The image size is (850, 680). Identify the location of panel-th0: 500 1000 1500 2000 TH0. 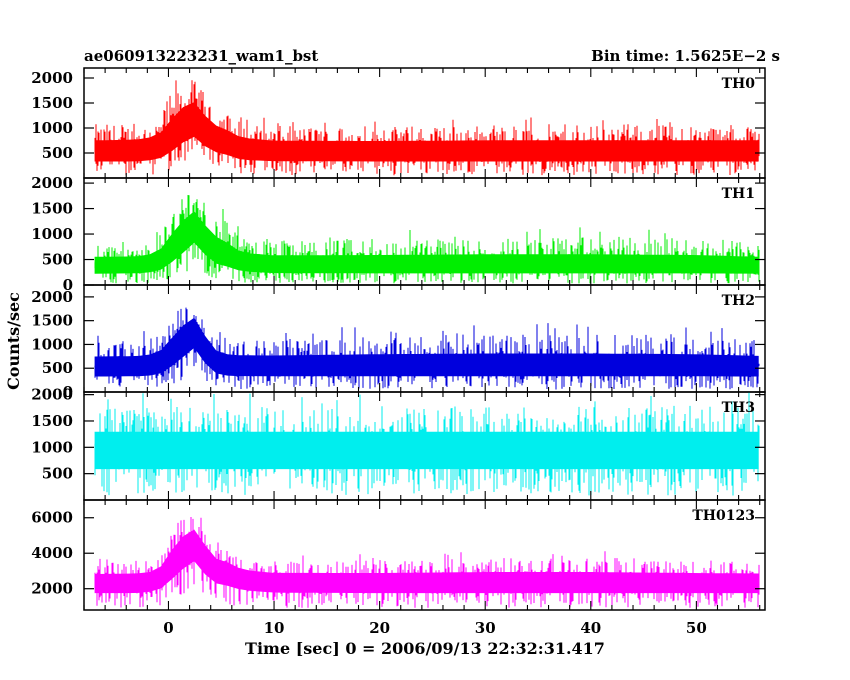
(398, 123).